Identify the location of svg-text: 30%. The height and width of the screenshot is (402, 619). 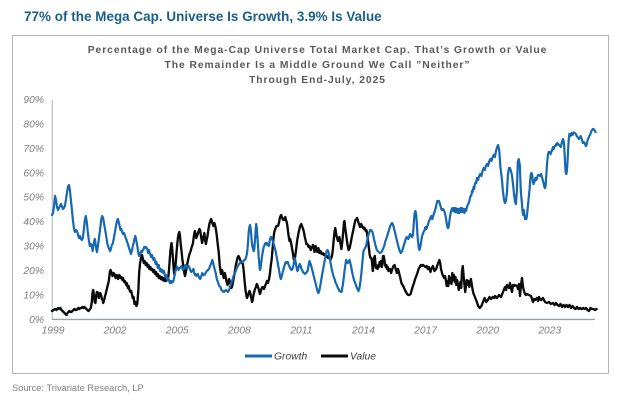
(33, 247).